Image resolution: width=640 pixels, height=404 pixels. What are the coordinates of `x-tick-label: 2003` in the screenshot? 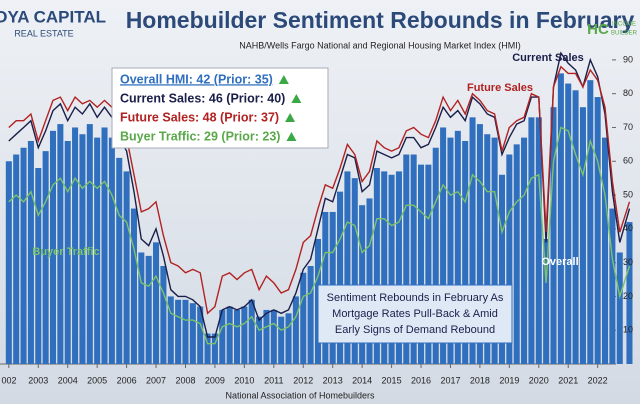 It's located at (38, 380).